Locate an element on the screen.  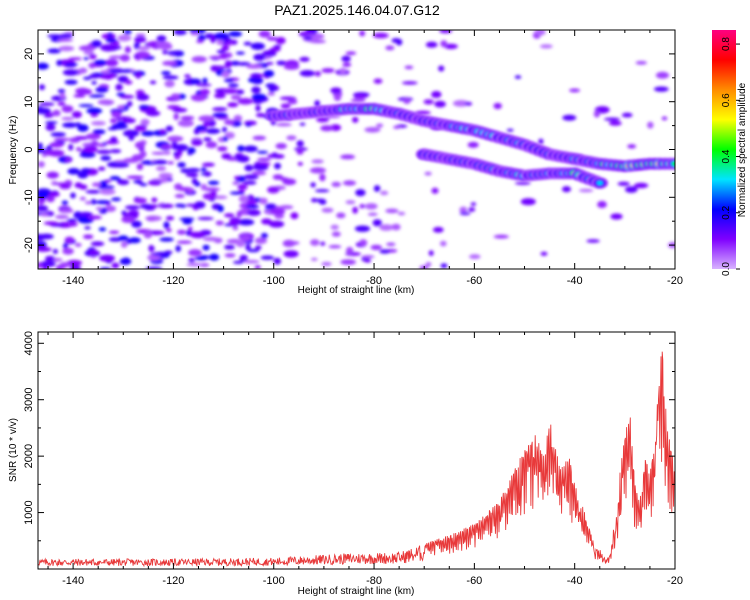
y-tick-label: -10 is located at coordinates (29, 197).